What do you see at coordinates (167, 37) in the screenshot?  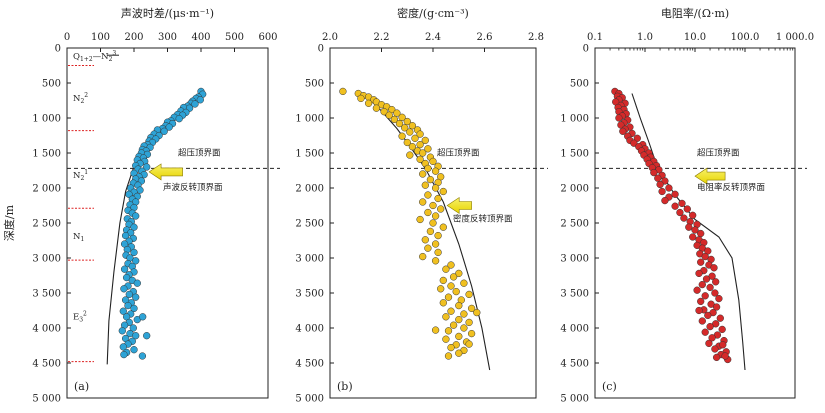 I see `x-tick-label: 300` at bounding box center [167, 37].